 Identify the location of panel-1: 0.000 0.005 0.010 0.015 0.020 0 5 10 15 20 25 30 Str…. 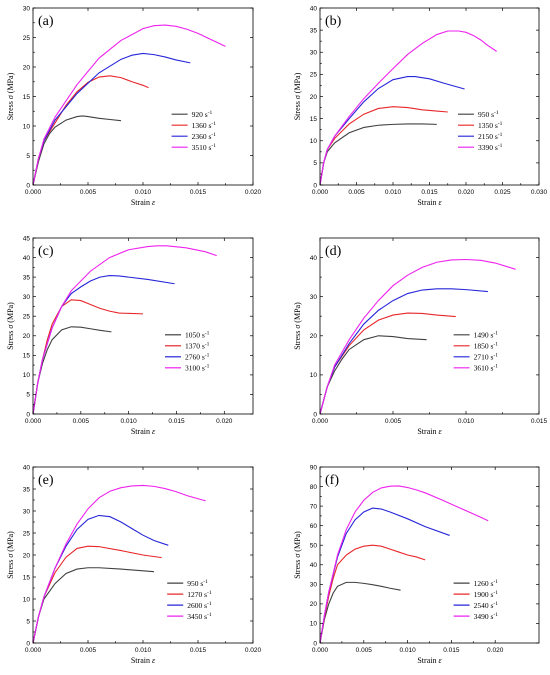
(134, 106).